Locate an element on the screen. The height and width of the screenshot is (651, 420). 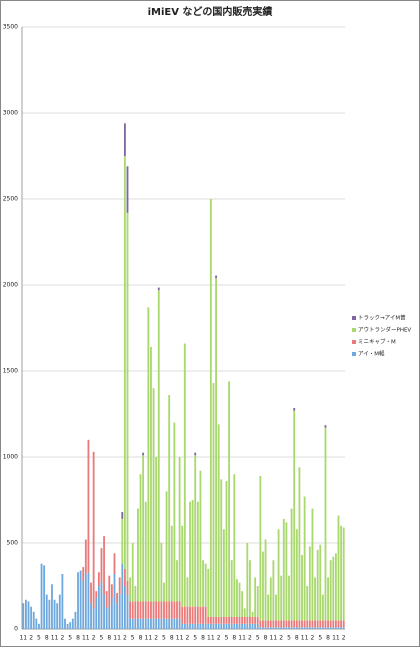
legend-swatch is located at coordinates (354, 354).